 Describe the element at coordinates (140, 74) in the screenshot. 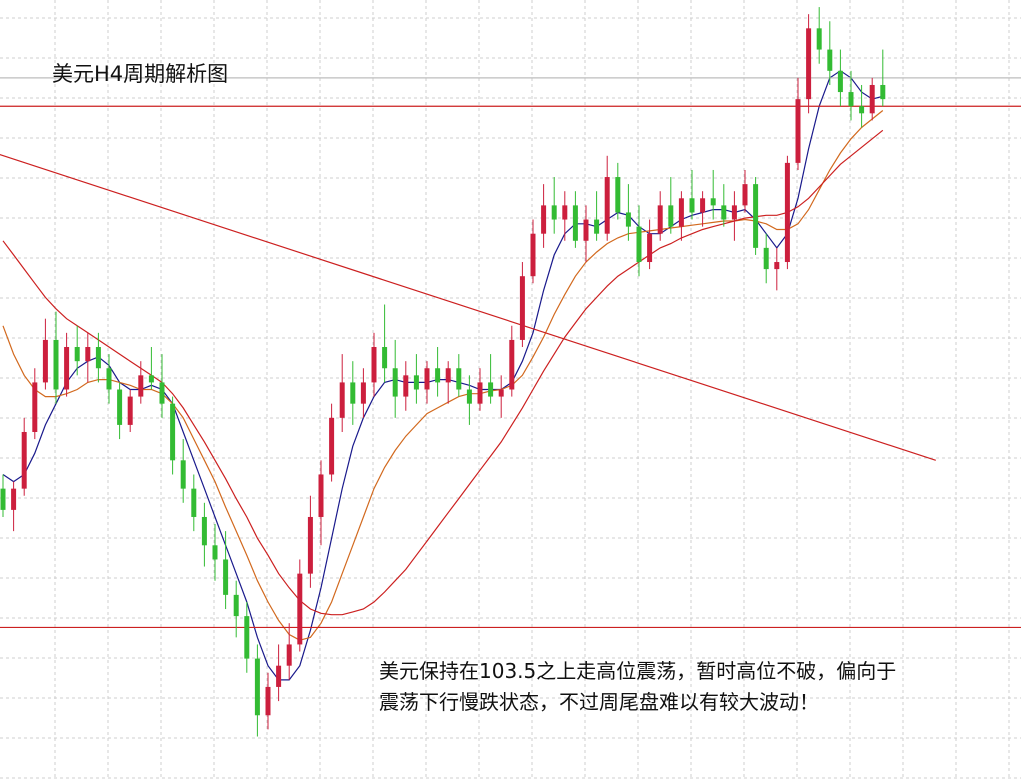

I see `chart-title: 美元H4周期解析图` at that location.